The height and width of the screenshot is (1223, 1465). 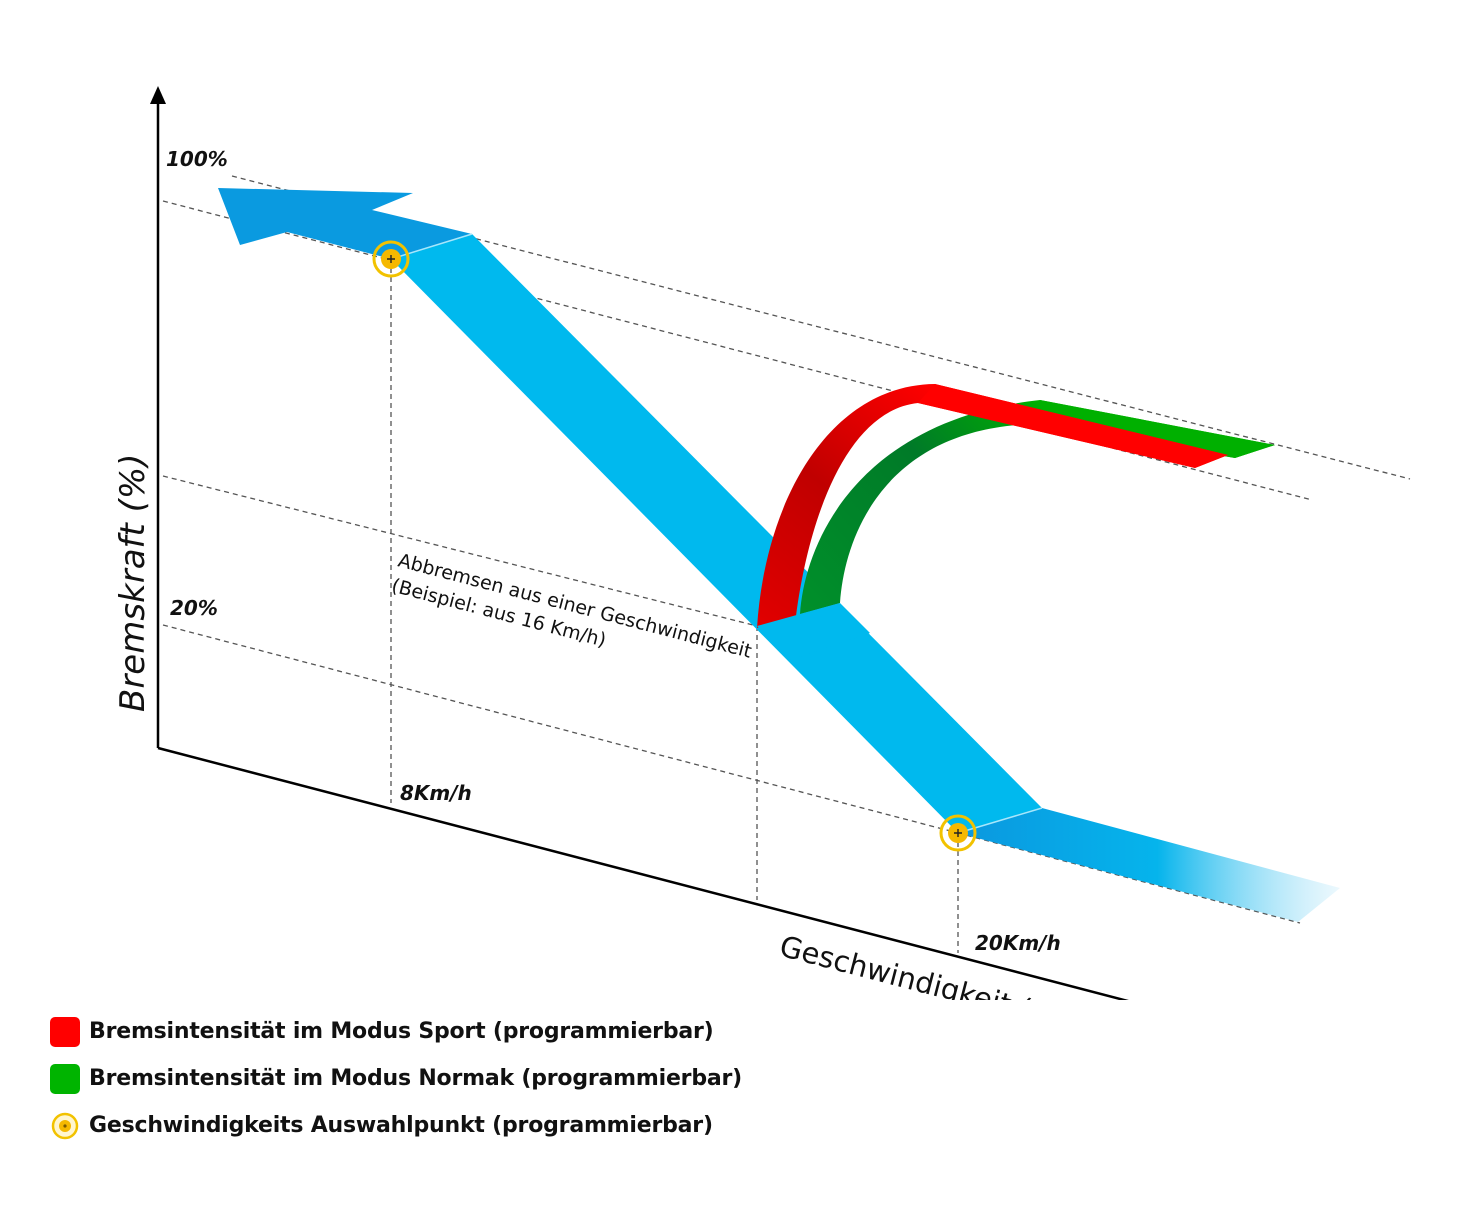 What do you see at coordinates (947, 964) in the screenshot?
I see `x-axis-title: Geschwindigkeit (Km/h)` at bounding box center [947, 964].